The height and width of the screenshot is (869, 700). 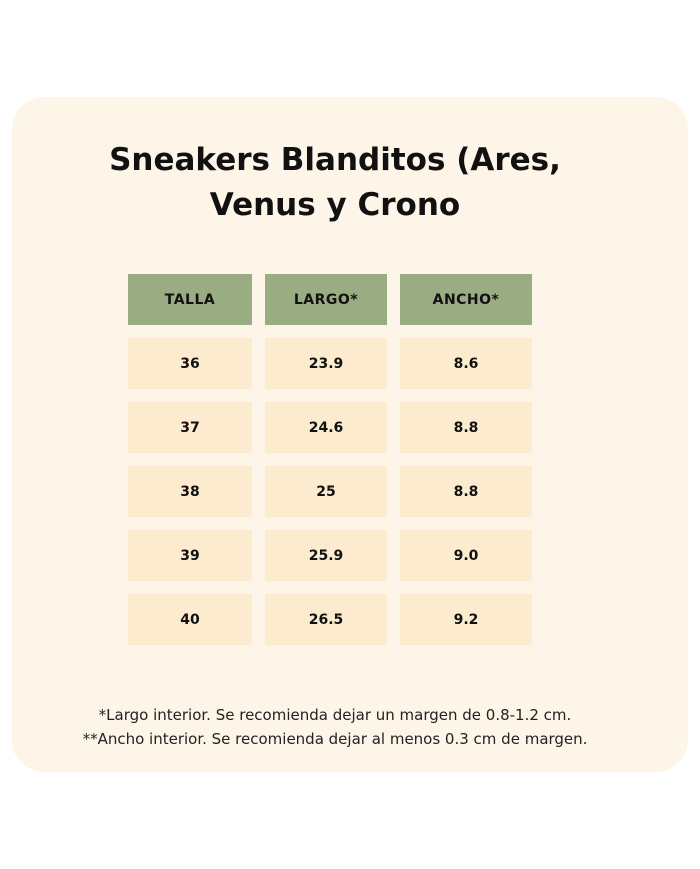 I want to click on header-ancho: ANCHO*, so click(x=466, y=299).